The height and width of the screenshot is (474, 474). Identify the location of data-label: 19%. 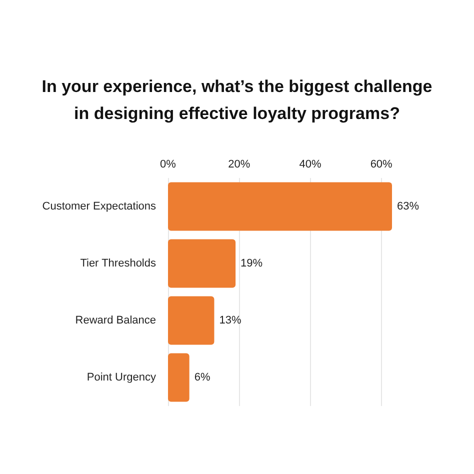
(251, 264).